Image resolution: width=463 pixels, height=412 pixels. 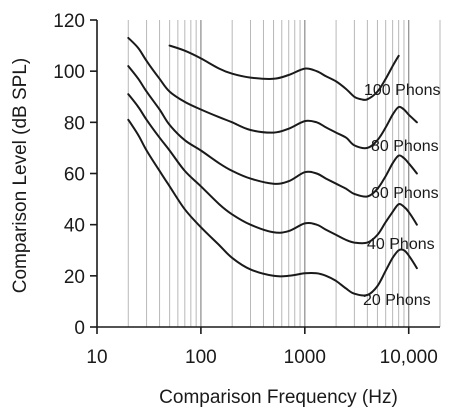 I want to click on y-tick-label: 20, so click(x=74, y=277).